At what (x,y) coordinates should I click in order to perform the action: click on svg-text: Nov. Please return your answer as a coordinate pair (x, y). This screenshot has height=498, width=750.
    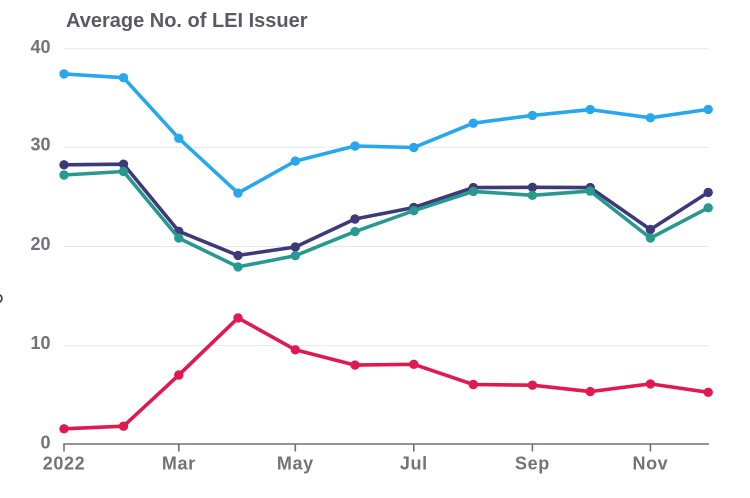
    Looking at the image, I should click on (650, 463).